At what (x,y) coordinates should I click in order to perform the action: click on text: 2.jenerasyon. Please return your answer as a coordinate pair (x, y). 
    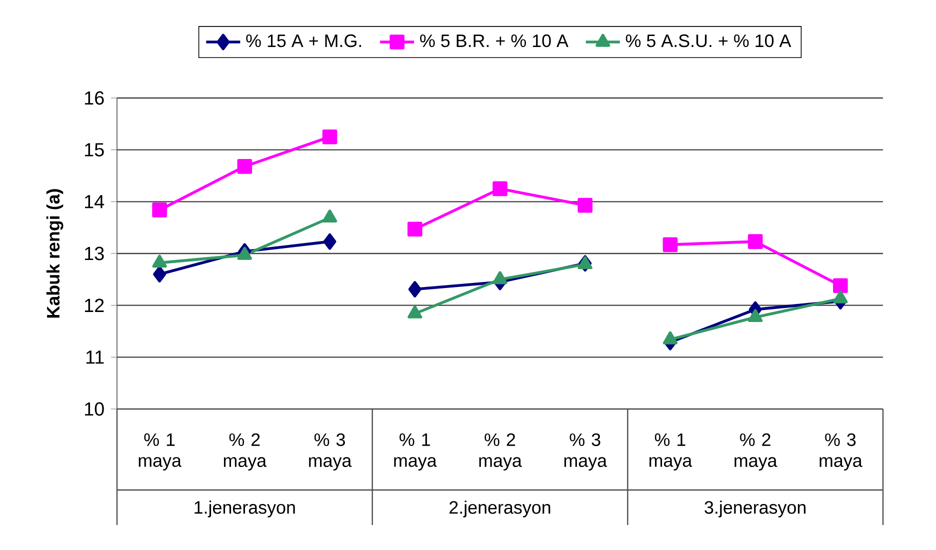
    Looking at the image, I should click on (500, 509).